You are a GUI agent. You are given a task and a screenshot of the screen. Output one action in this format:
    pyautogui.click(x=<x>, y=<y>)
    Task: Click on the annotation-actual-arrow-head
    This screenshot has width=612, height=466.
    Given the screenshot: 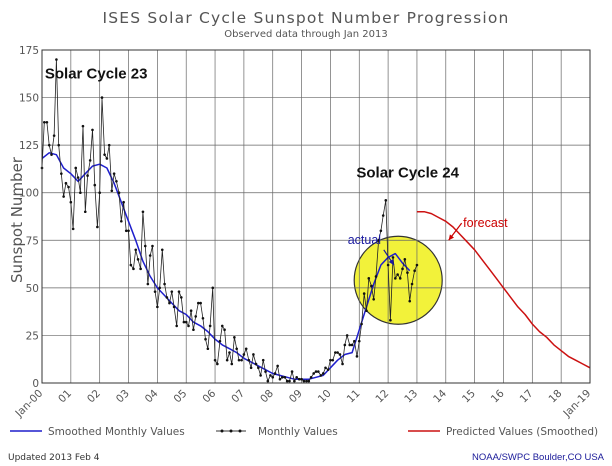 What is the action you would take?
    pyautogui.click(x=391, y=262)
    